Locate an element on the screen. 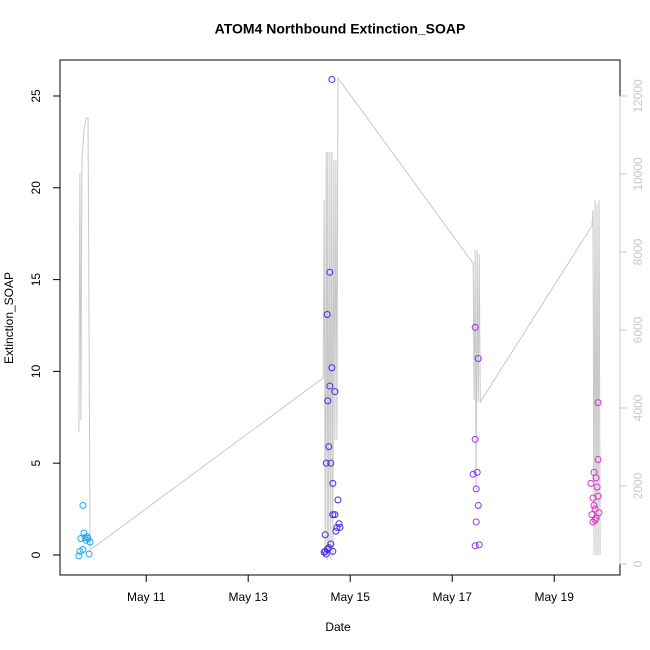 This screenshot has height=650, width=650. y-tick-label: 5 is located at coordinates (36, 463).